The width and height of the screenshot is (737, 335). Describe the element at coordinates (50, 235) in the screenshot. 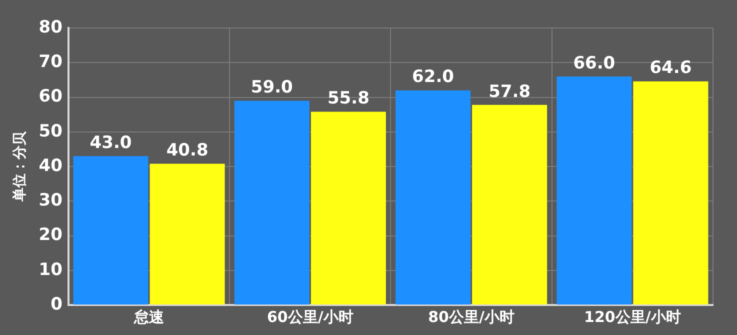

I see `y-tick-label: 20` at that location.